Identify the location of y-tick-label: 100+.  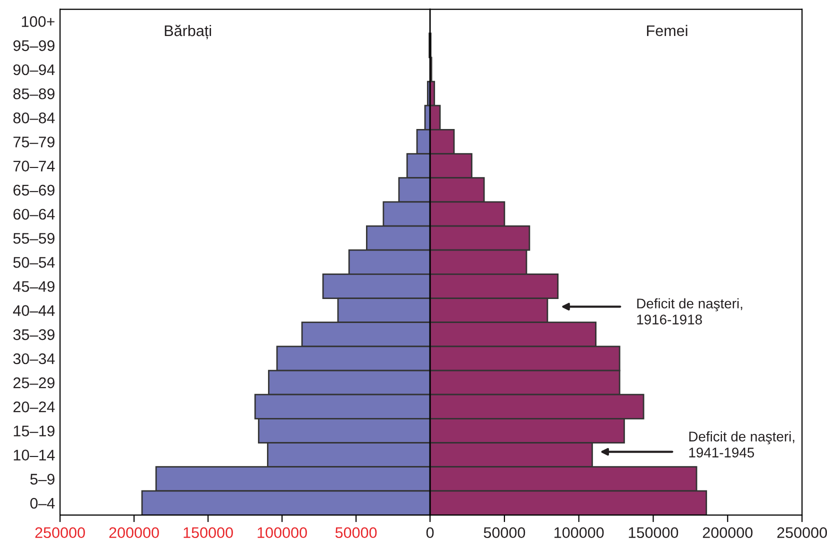
(38, 21).